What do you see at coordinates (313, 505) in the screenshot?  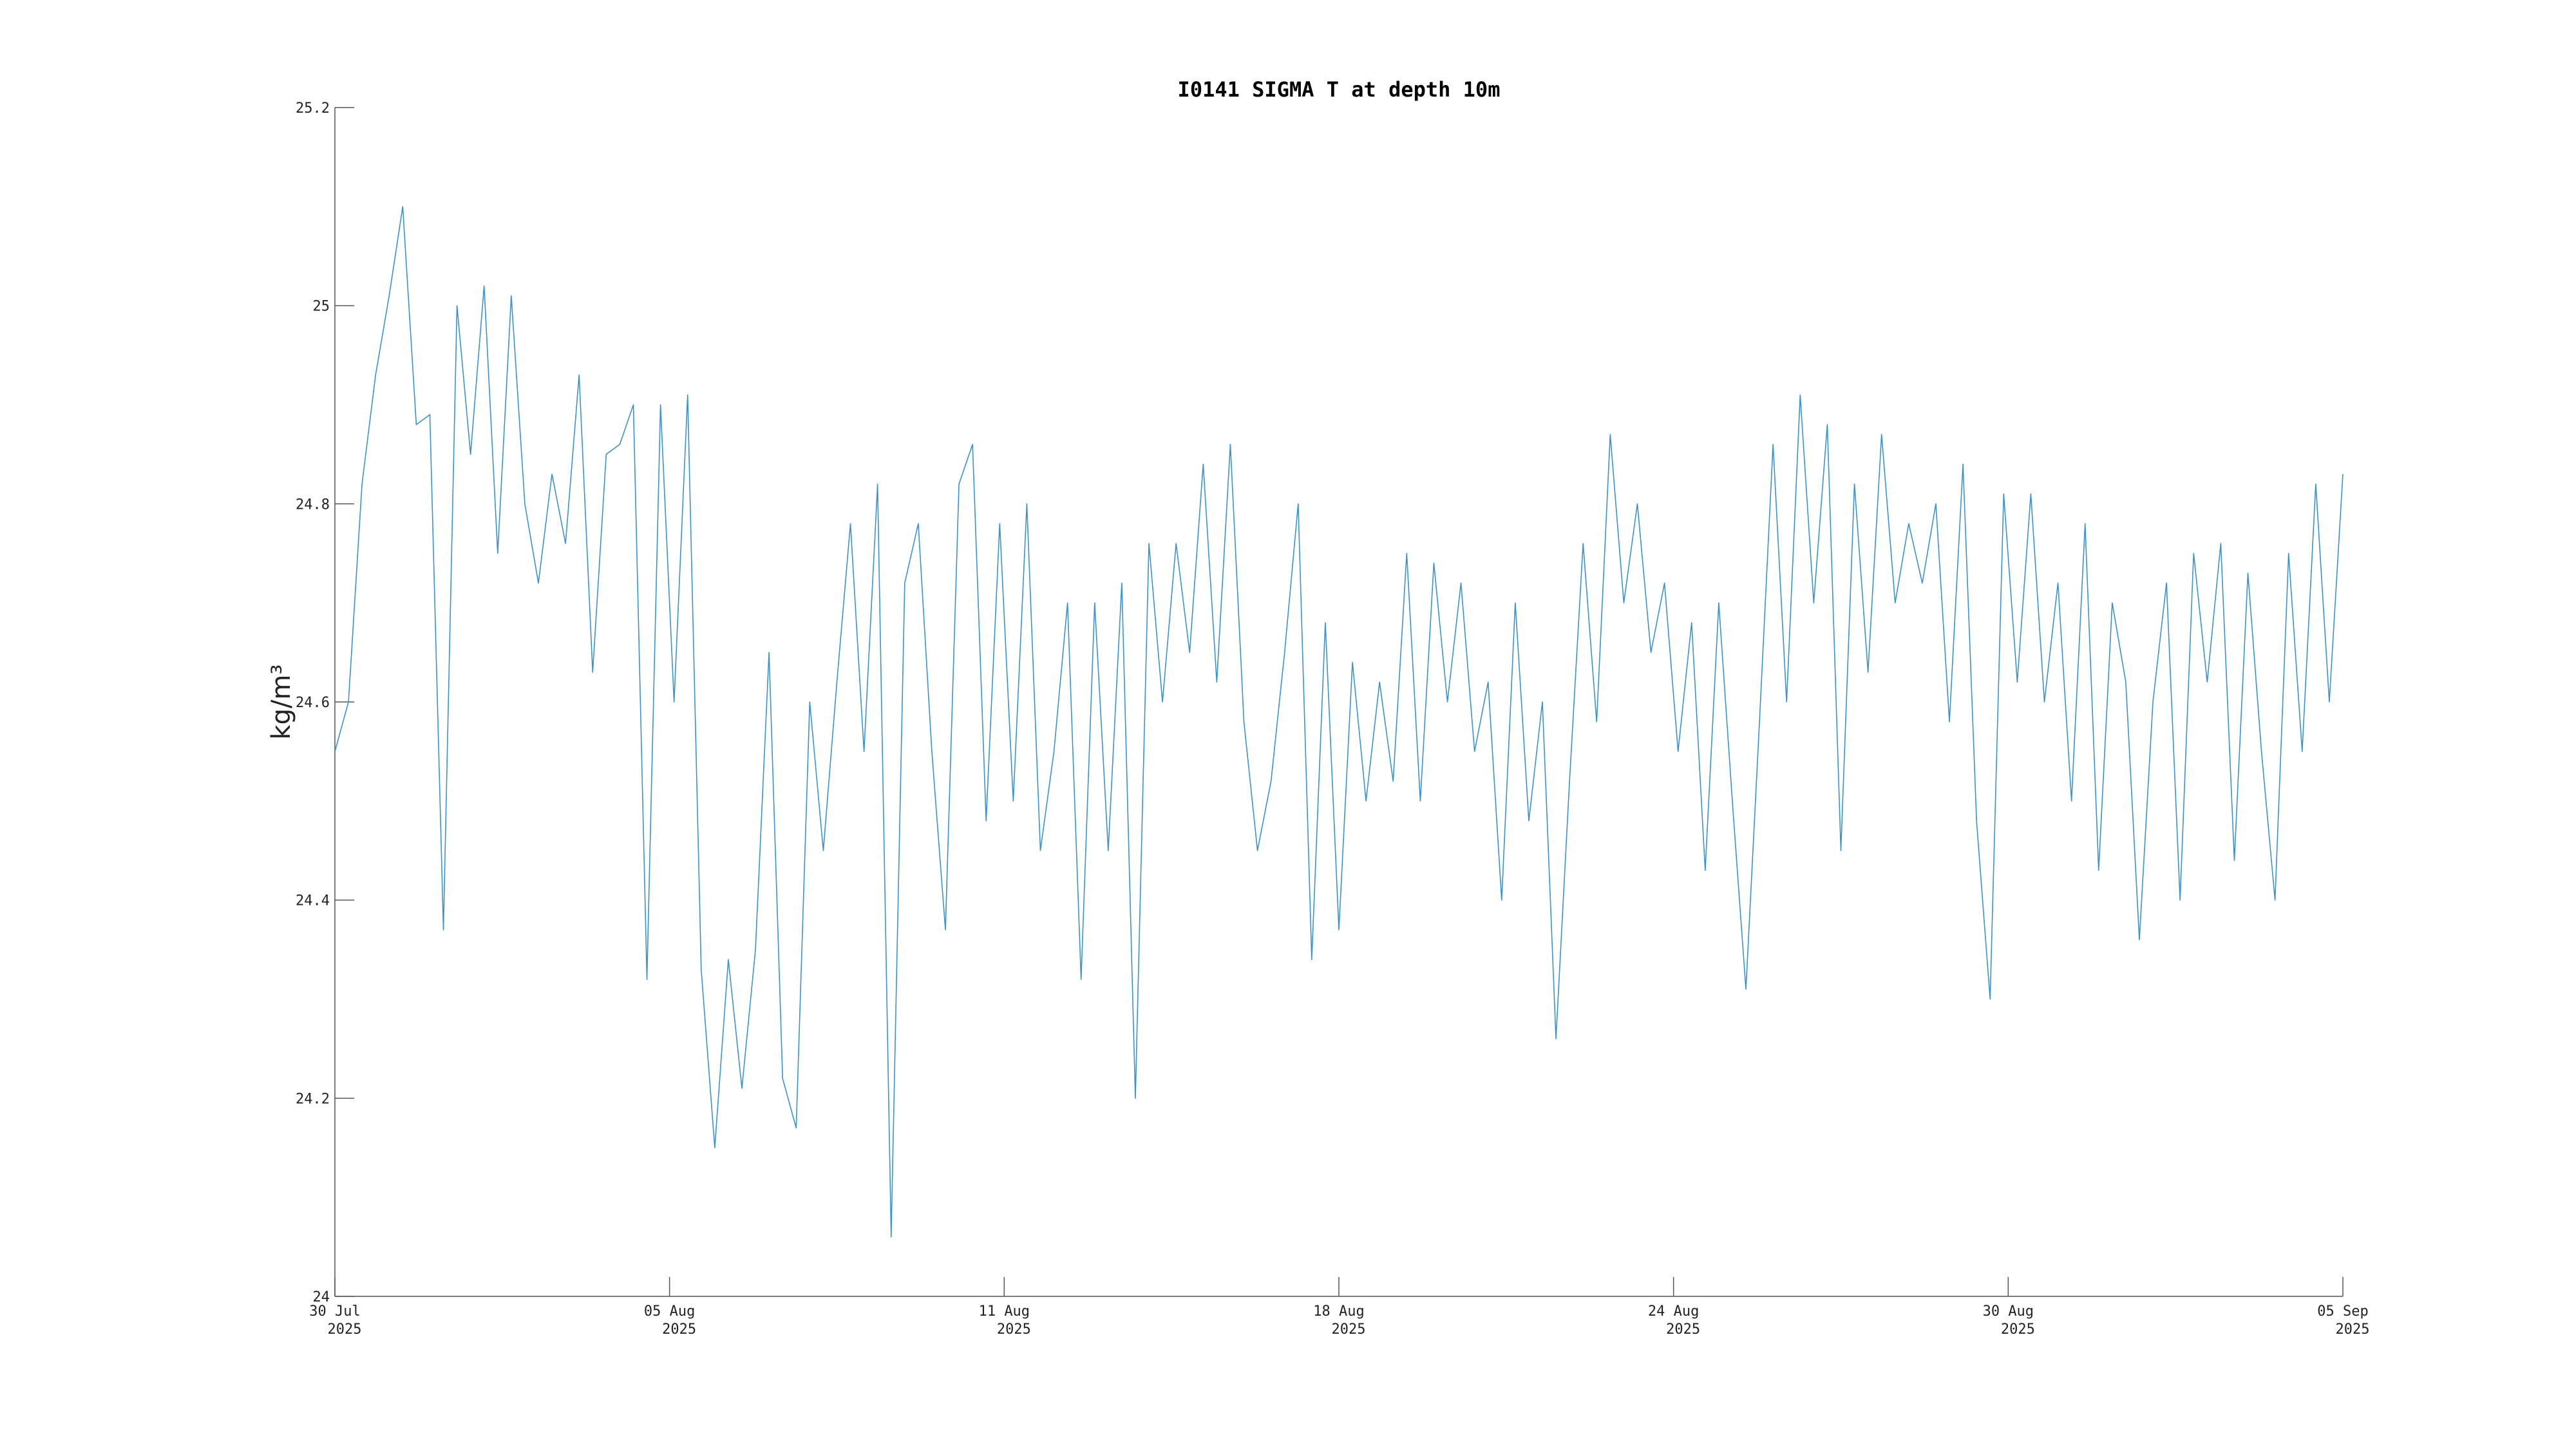 I see `y-tick-label: 24.8` at bounding box center [313, 505].